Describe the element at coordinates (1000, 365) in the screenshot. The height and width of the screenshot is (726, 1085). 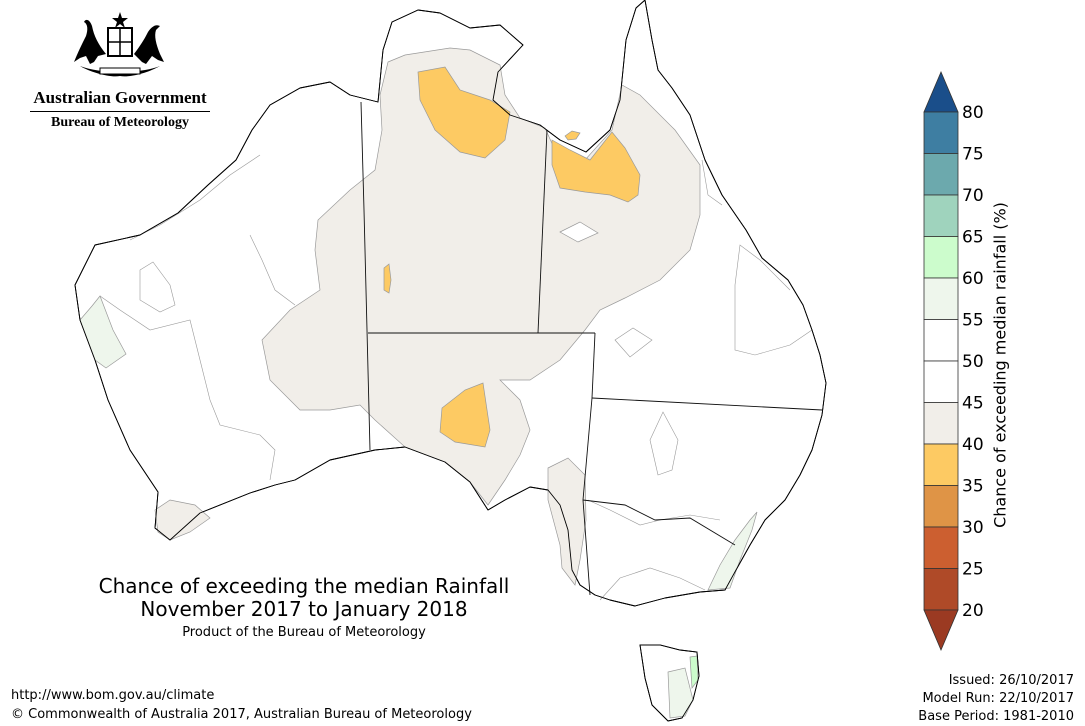
I see `colorbar-title: Chance of exceeding median rainfall (%)` at that location.